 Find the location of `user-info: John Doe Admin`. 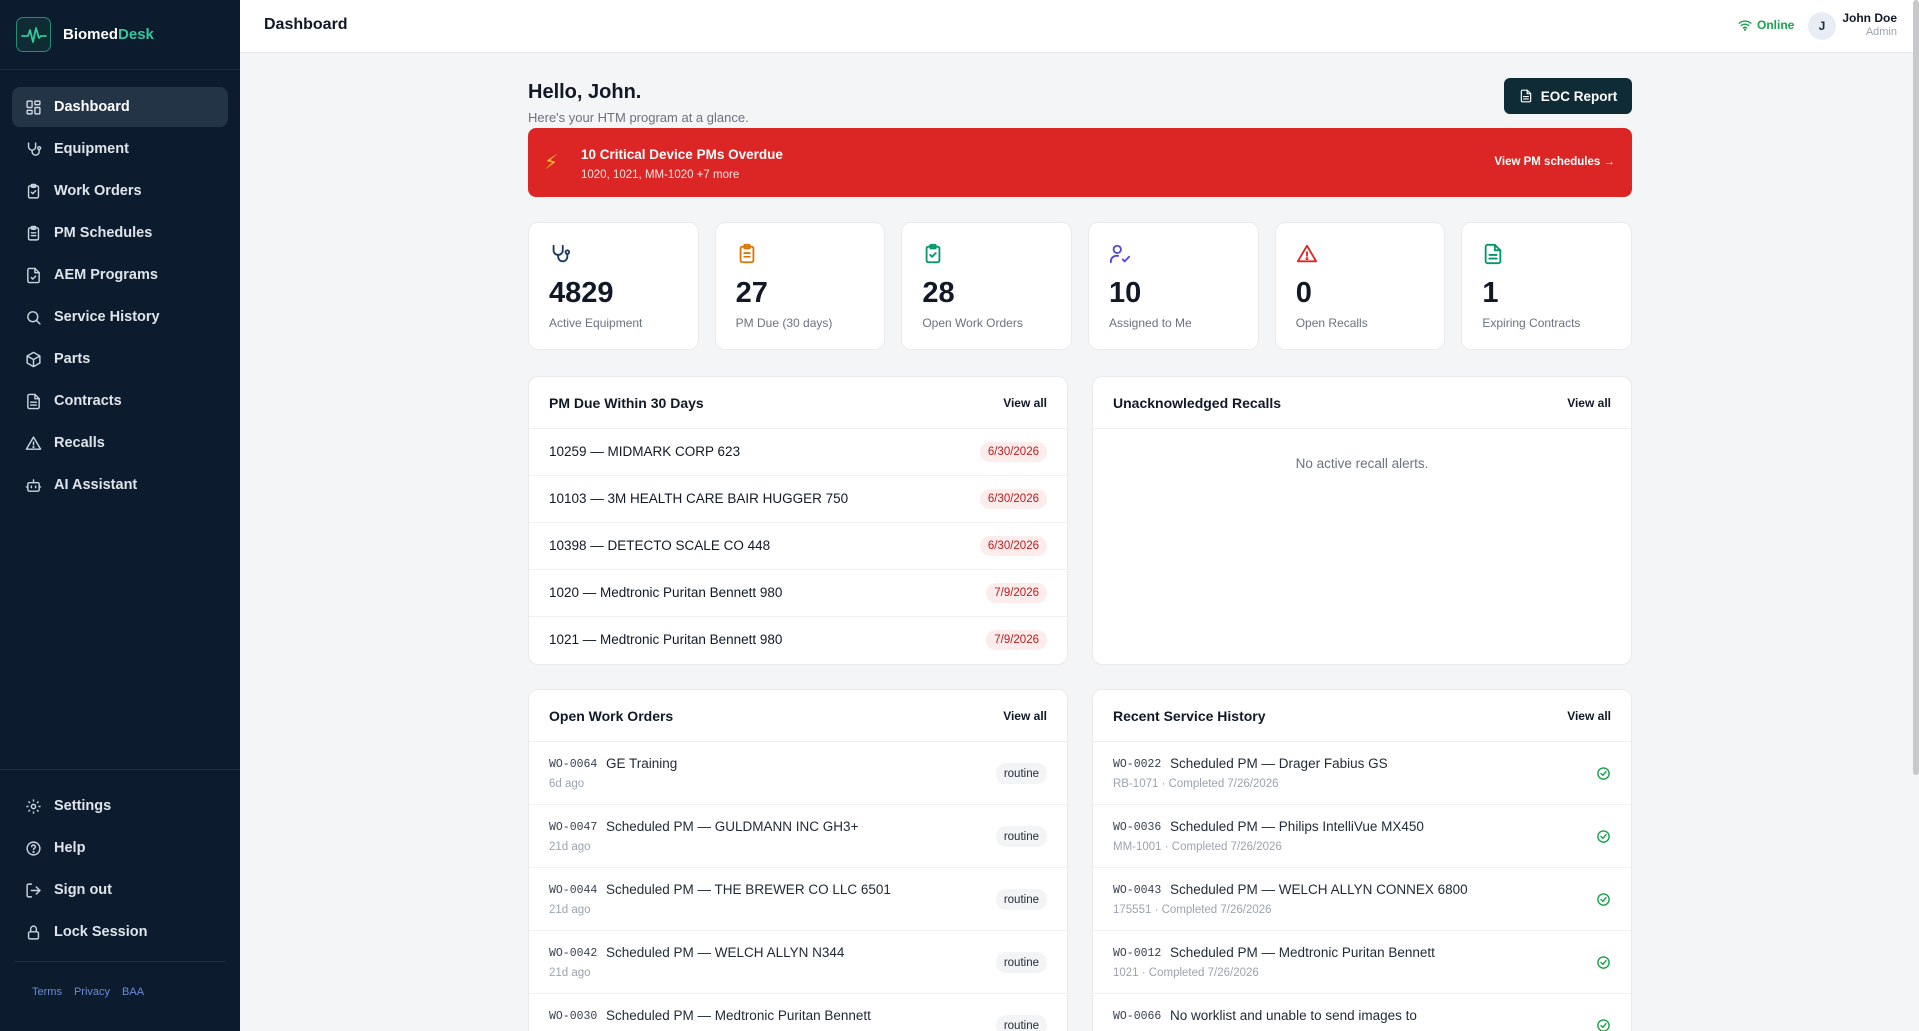

user-info: John Doe Admin is located at coordinates (1869, 24).